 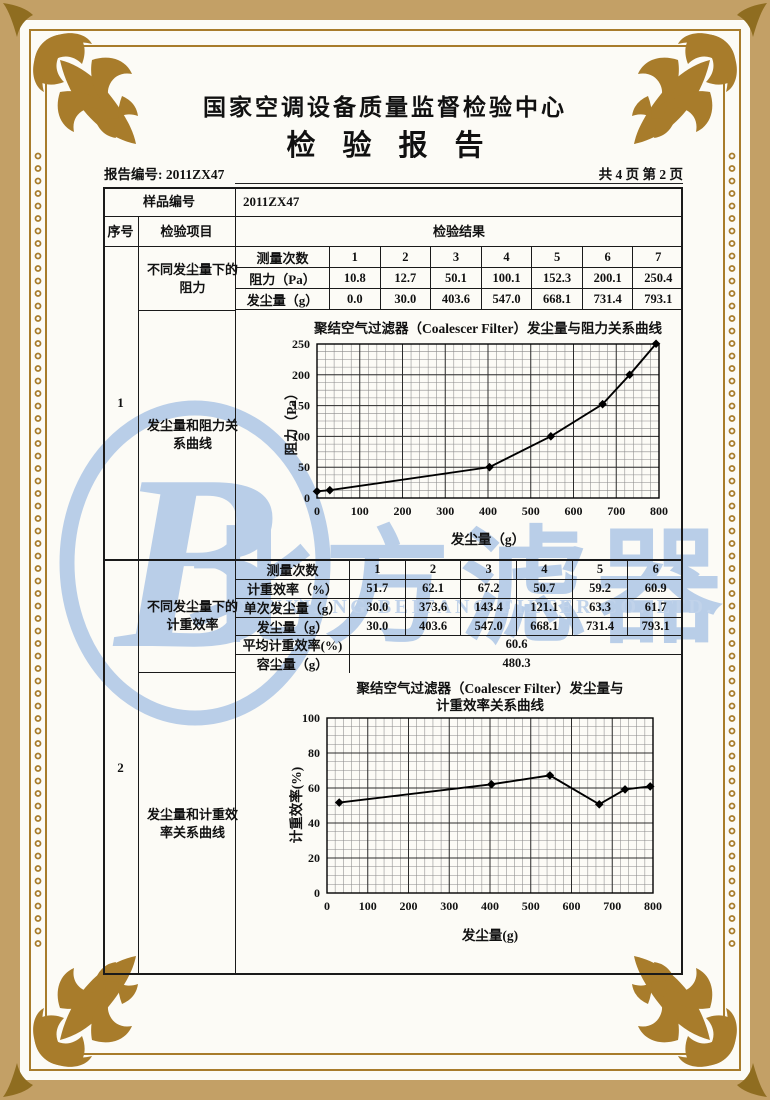 What do you see at coordinates (314, 788) in the screenshot?
I see `svg-text: 60` at bounding box center [314, 788].